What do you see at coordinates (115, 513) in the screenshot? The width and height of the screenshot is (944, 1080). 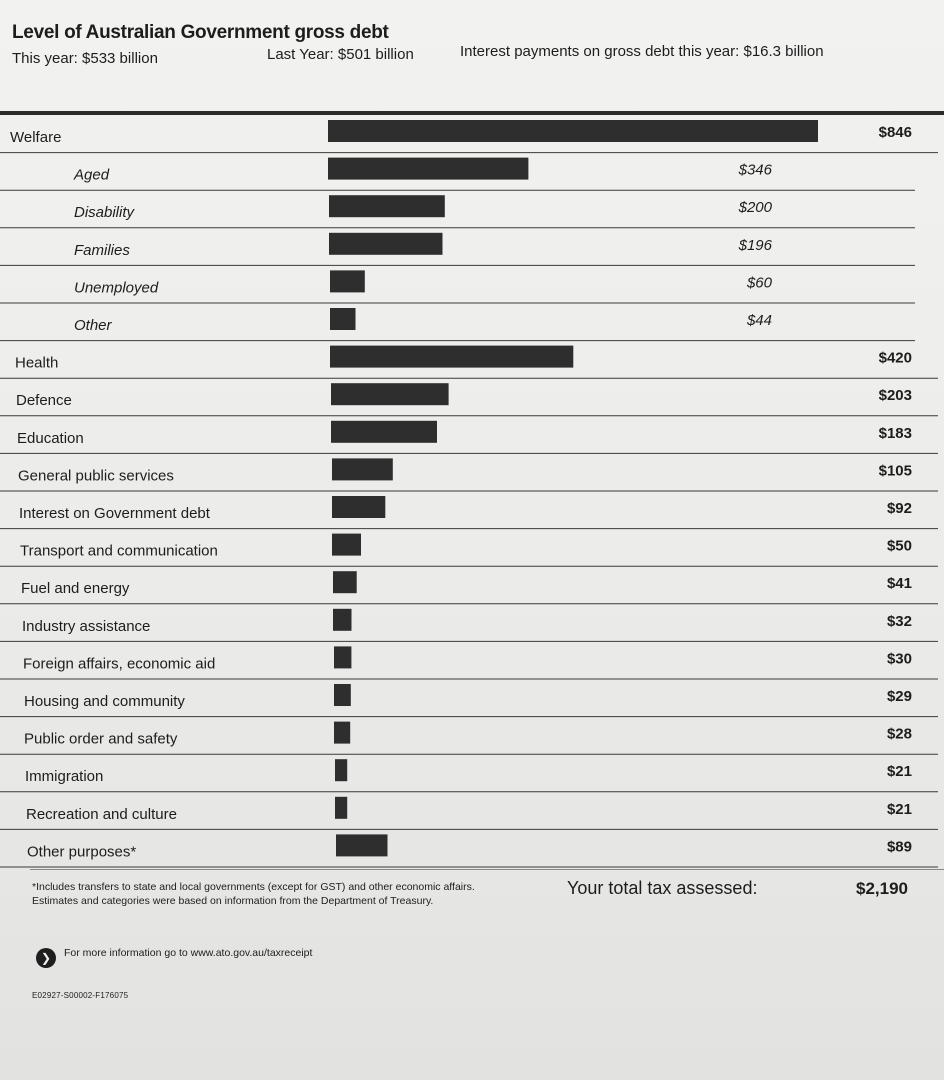 I see `category-label: Interest on Government debt` at bounding box center [115, 513].